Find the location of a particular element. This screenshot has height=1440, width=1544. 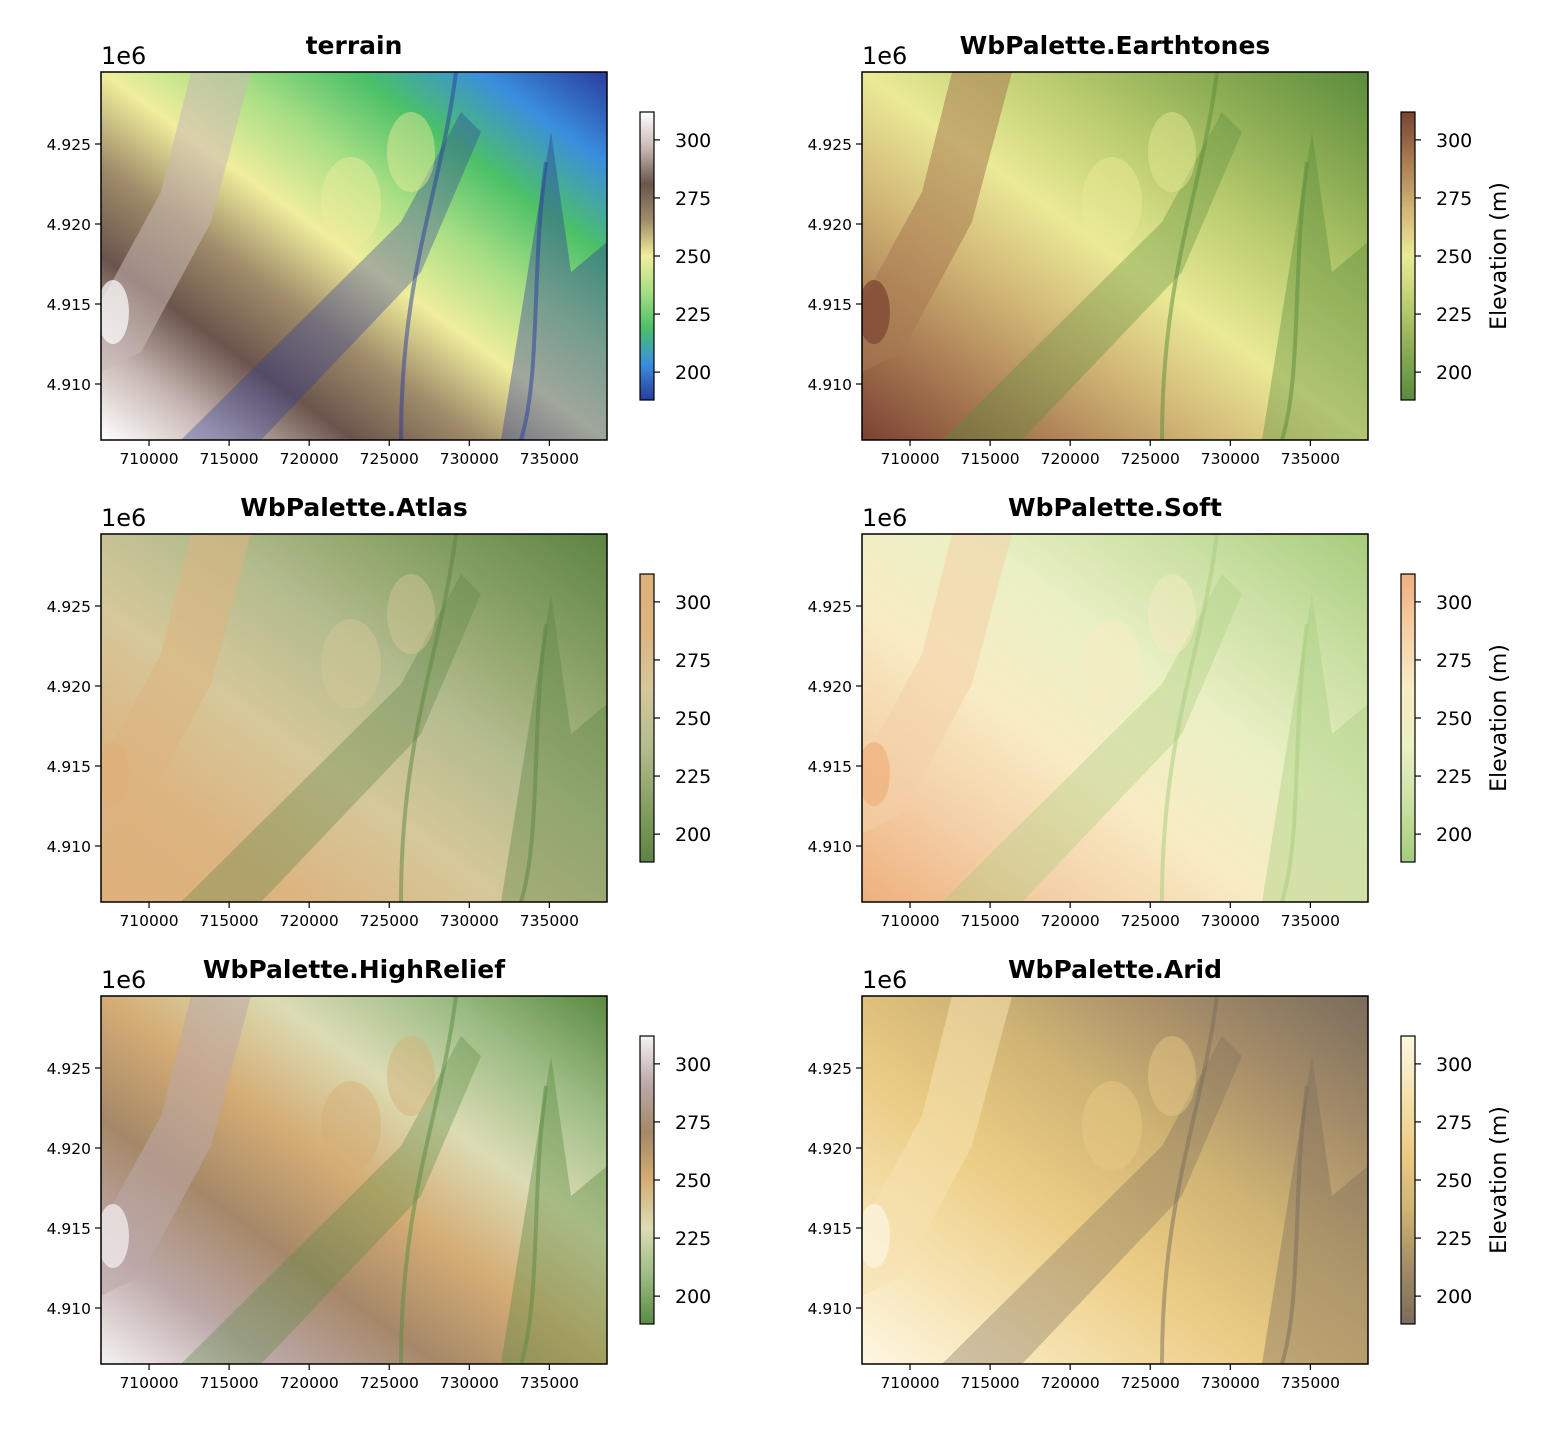

elevation-map-terrain is located at coordinates (354, 256).